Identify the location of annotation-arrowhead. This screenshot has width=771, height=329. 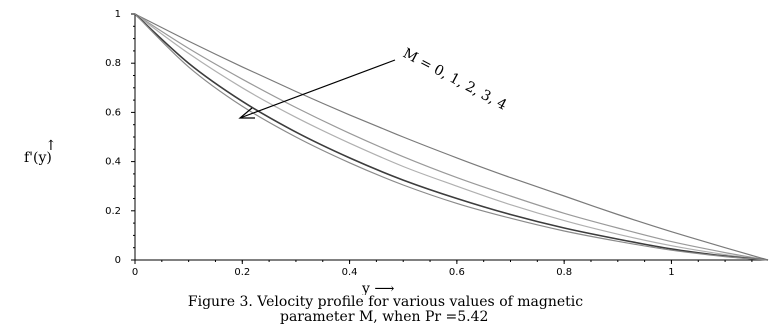
(246, 113).